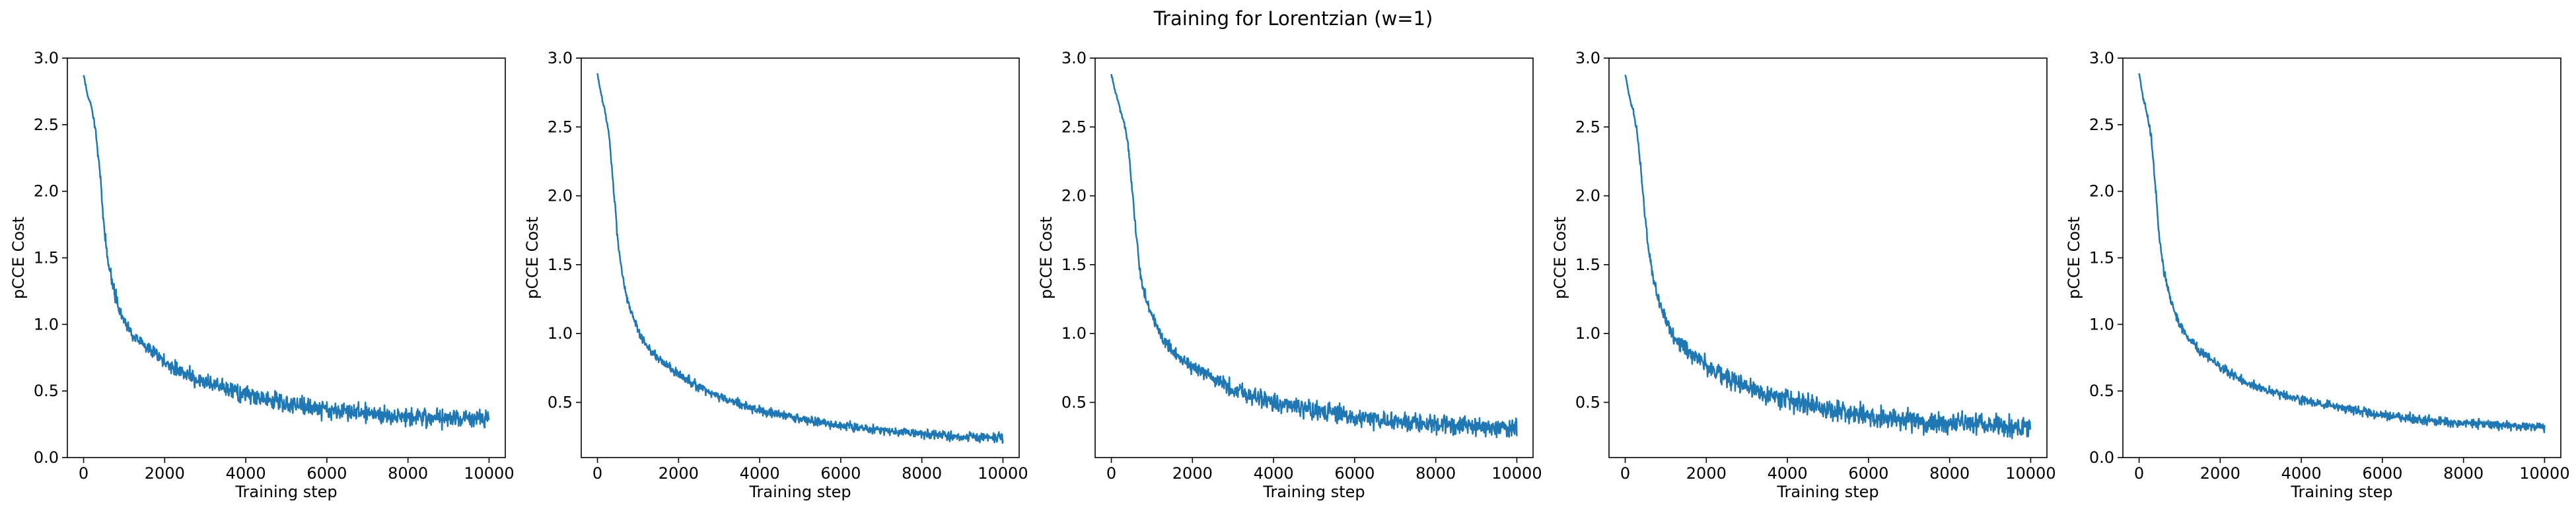 The image size is (2576, 515). What do you see at coordinates (1355, 473) in the screenshot?
I see `subplot-3-xtick-label: 6000` at bounding box center [1355, 473].